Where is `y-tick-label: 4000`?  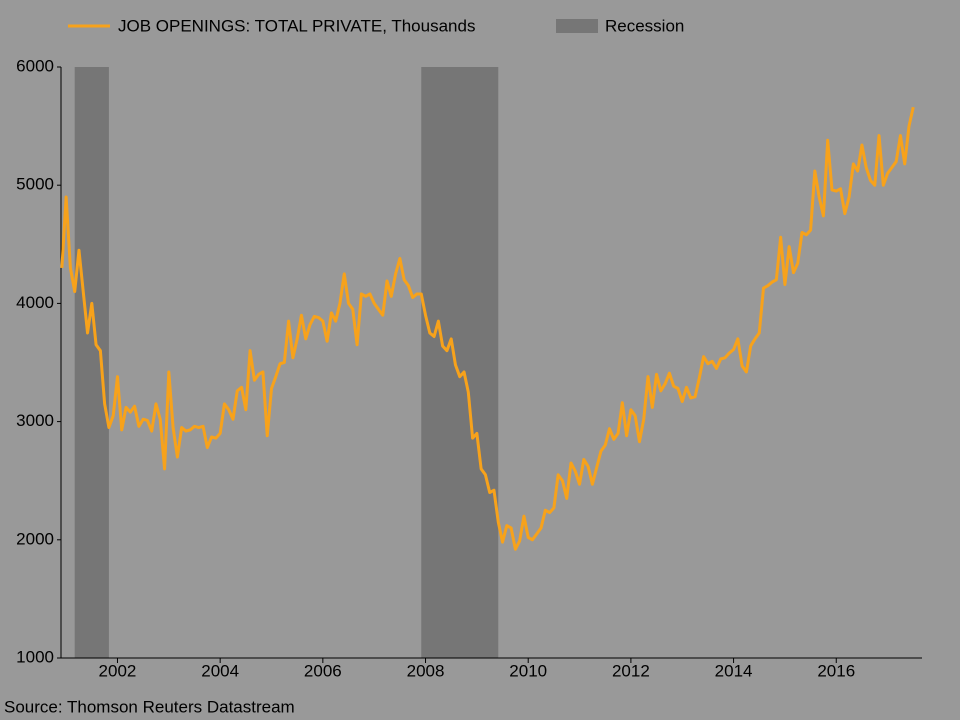
y-tick-label: 4000 is located at coordinates (35, 302).